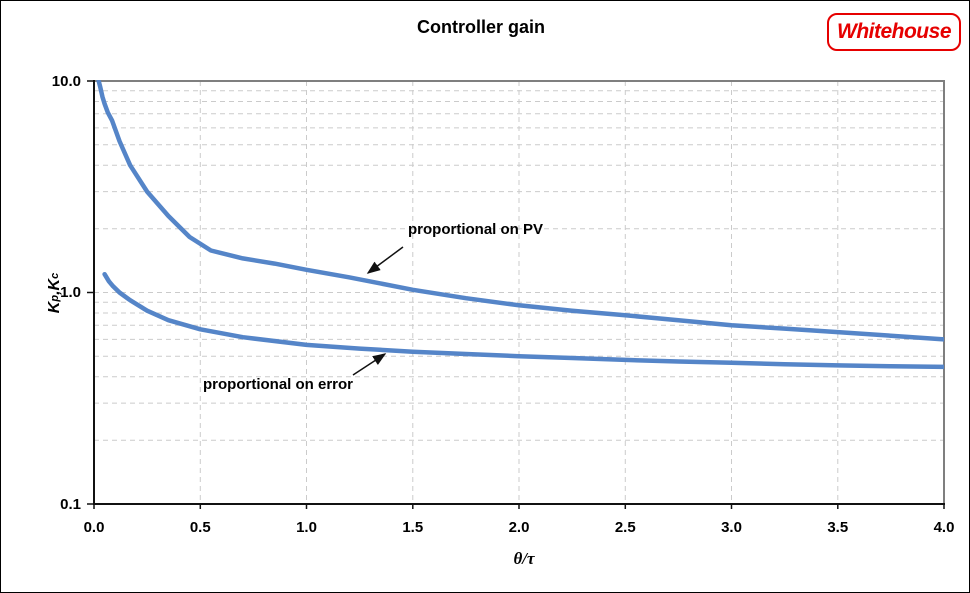 The image size is (970, 593). I want to click on x-tick-label: 0.5, so click(200, 527).